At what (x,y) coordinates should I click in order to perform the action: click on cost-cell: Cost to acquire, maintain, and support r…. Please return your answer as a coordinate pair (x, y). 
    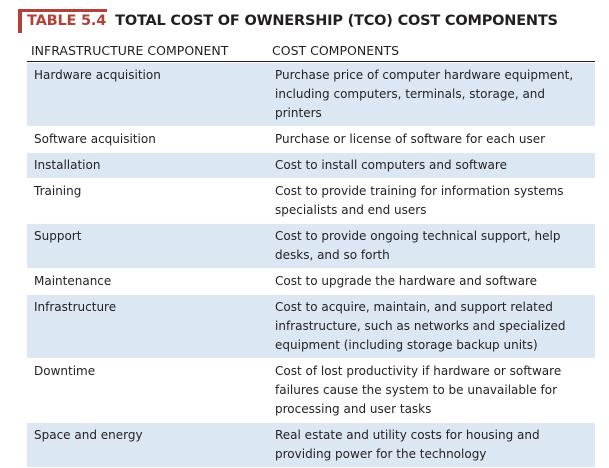
    Looking at the image, I should click on (431, 326).